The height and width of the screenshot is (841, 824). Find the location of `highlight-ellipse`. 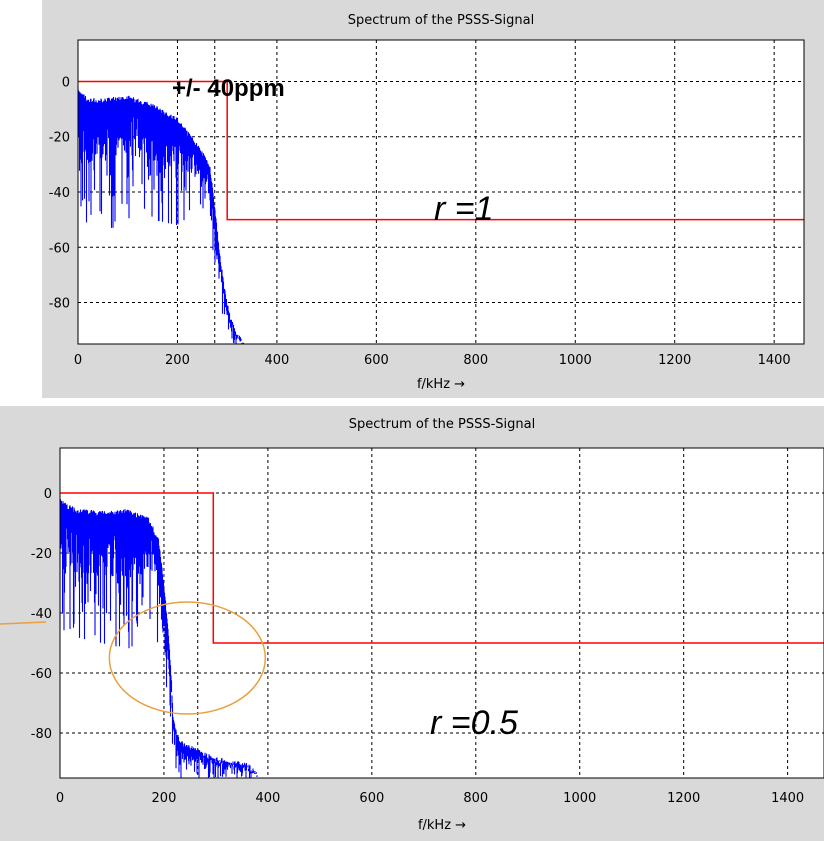

highlight-ellipse is located at coordinates (187, 658).